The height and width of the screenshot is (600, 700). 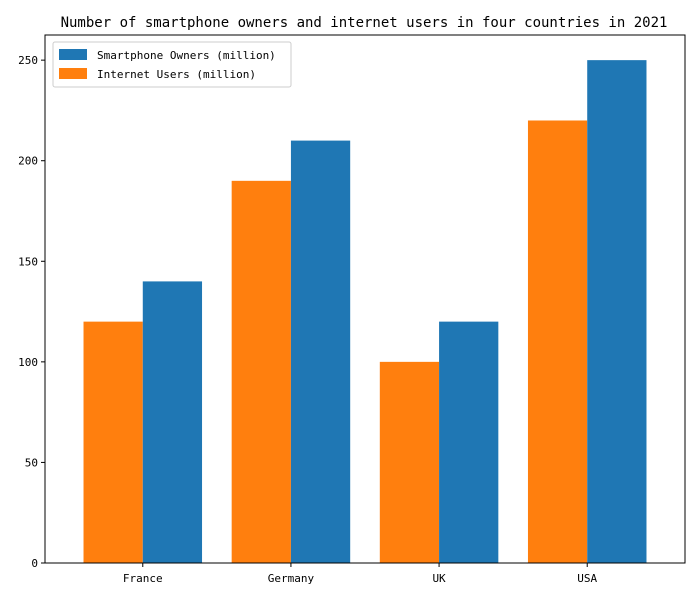 What do you see at coordinates (409, 462) in the screenshot?
I see `bar-internet-users-uk` at bounding box center [409, 462].